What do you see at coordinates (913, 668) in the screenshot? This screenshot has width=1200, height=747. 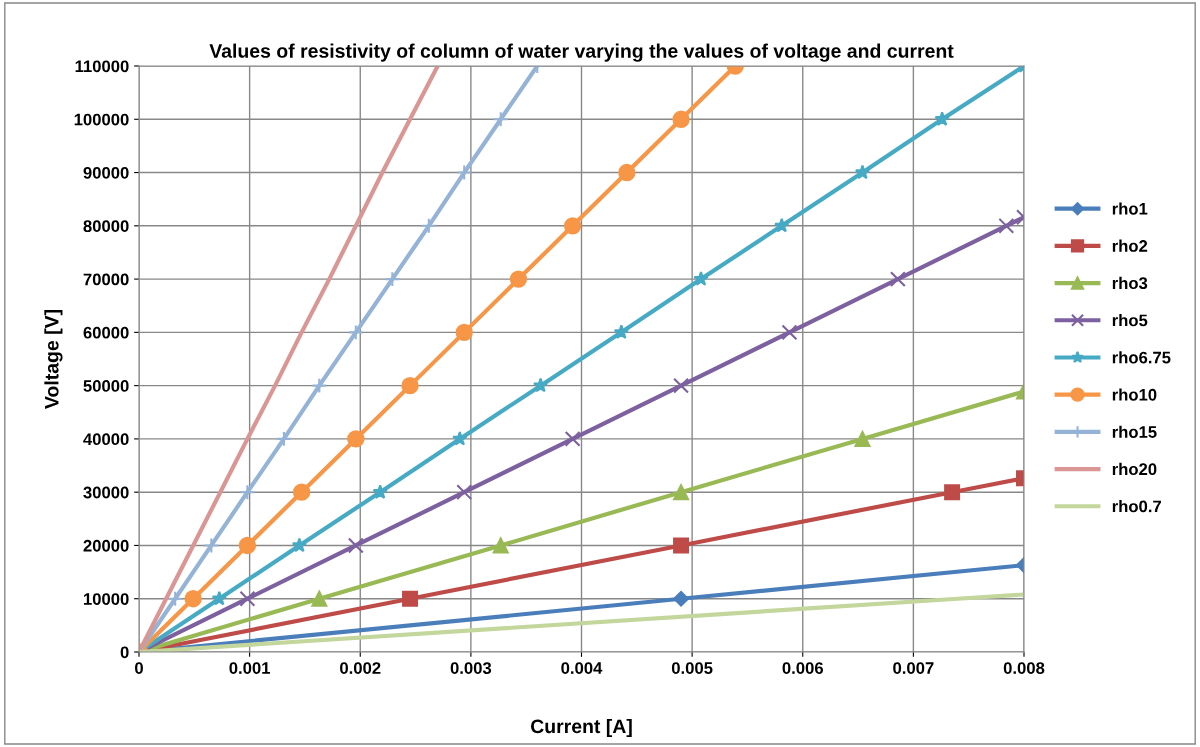 I see `x-tick-label: 0.007` at bounding box center [913, 668].